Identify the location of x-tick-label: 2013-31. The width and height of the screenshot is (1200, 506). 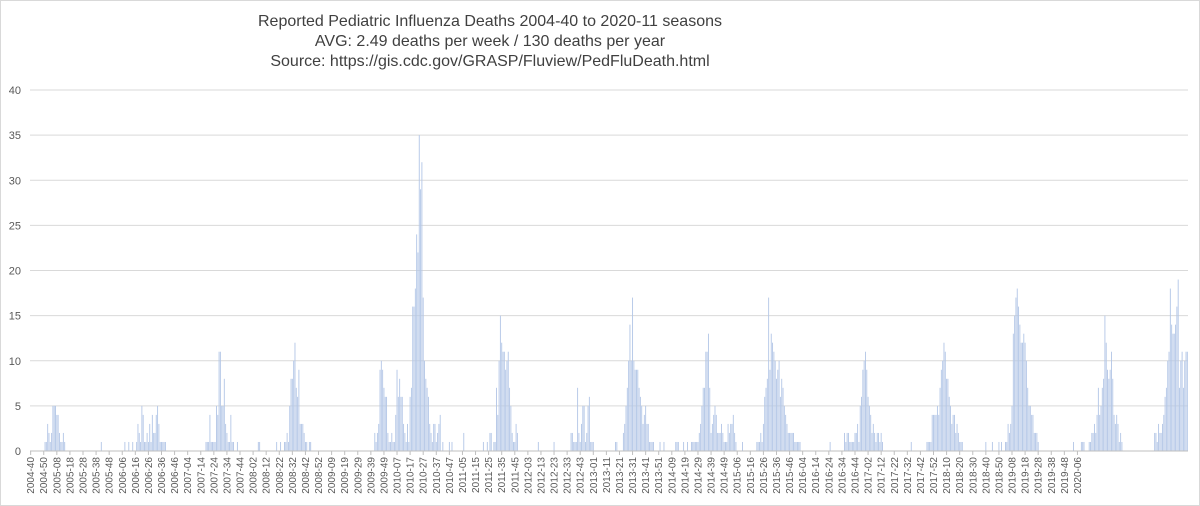
(633, 475).